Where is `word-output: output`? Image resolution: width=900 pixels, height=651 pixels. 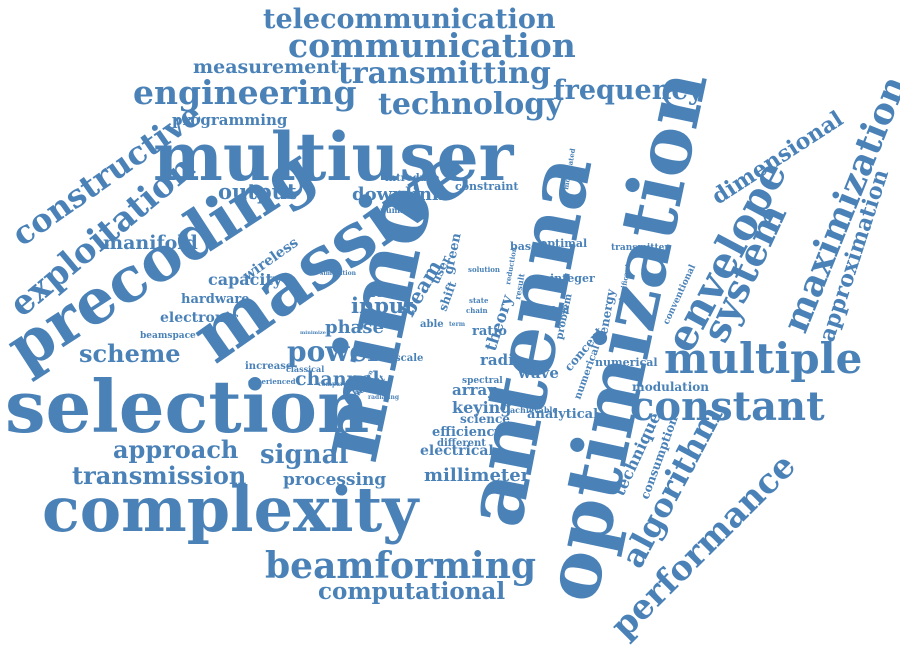
word-output: output is located at coordinates (257, 191).